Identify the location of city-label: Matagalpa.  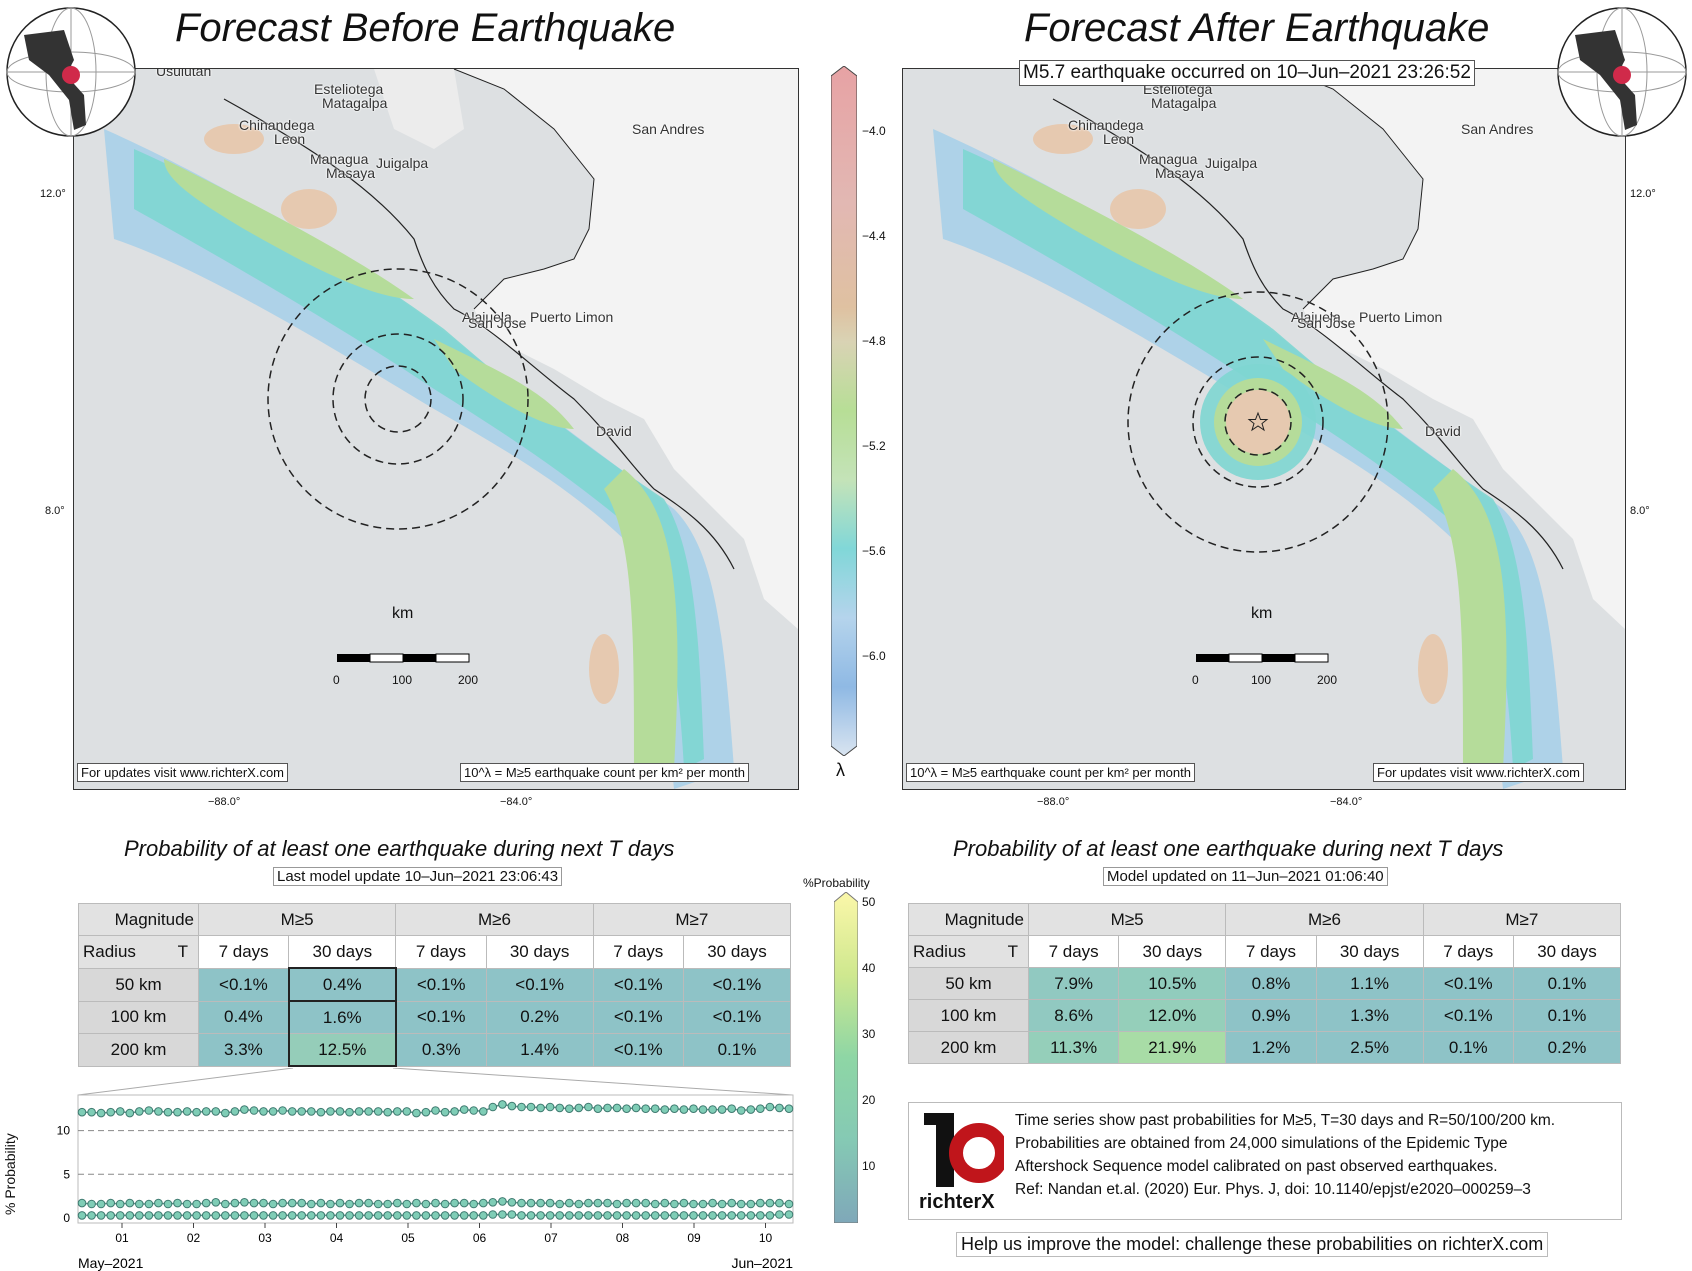
(355, 103).